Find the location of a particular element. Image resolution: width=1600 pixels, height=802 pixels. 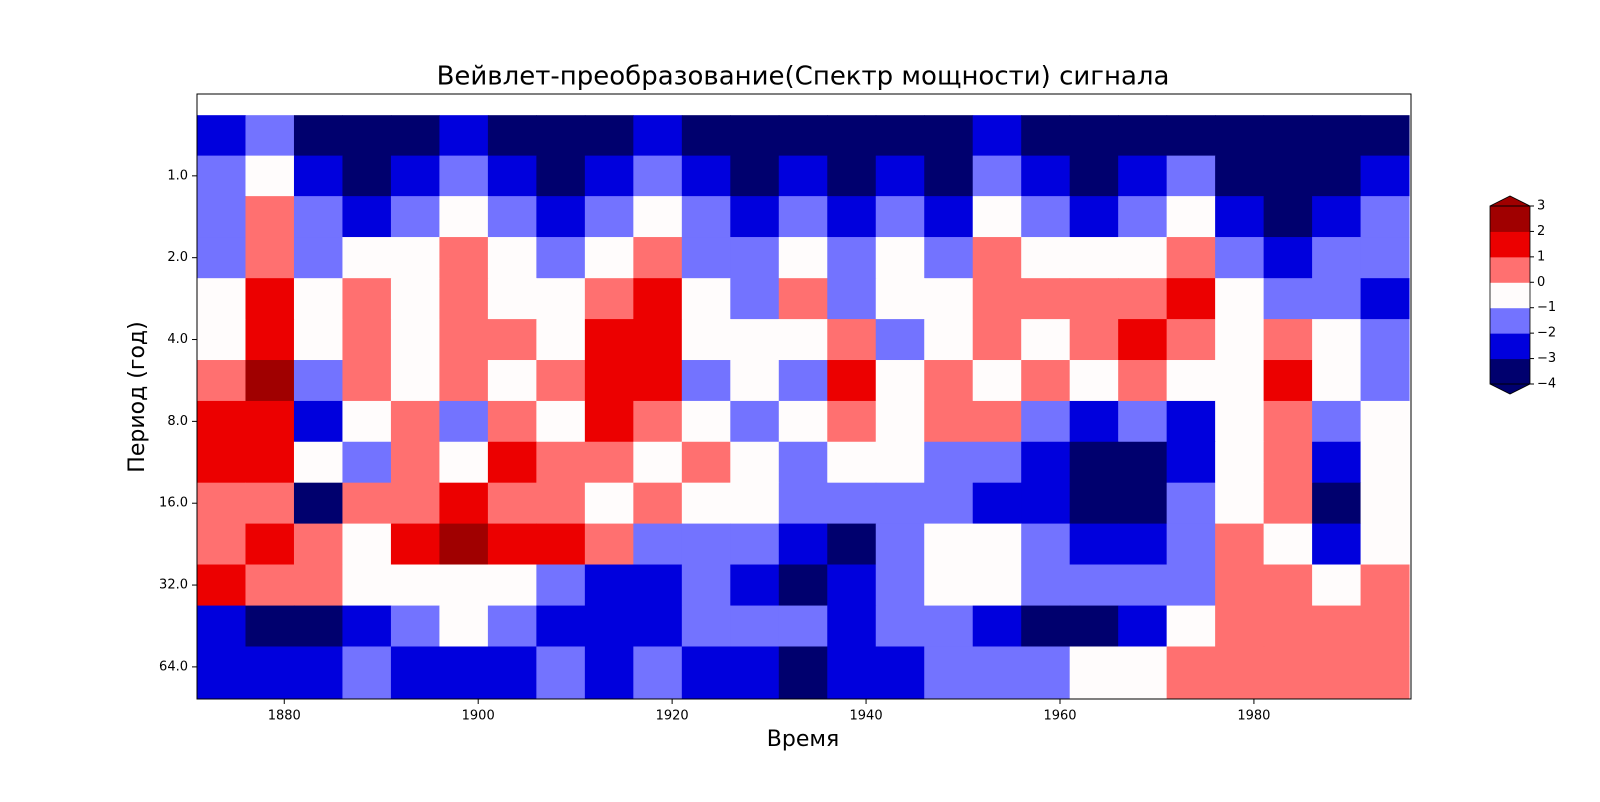

x-tick-label: 1940 is located at coordinates (866, 716).